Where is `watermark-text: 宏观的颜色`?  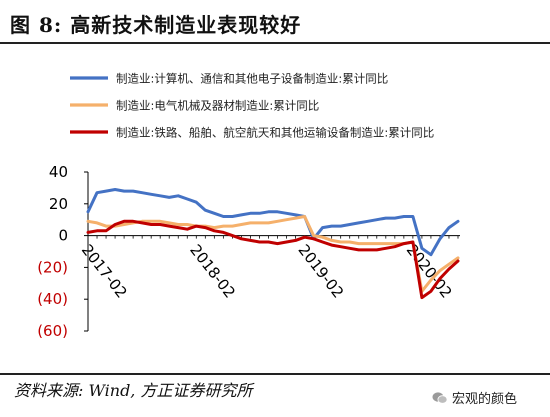 watermark-text: 宏观的颜色 is located at coordinates (485, 399).